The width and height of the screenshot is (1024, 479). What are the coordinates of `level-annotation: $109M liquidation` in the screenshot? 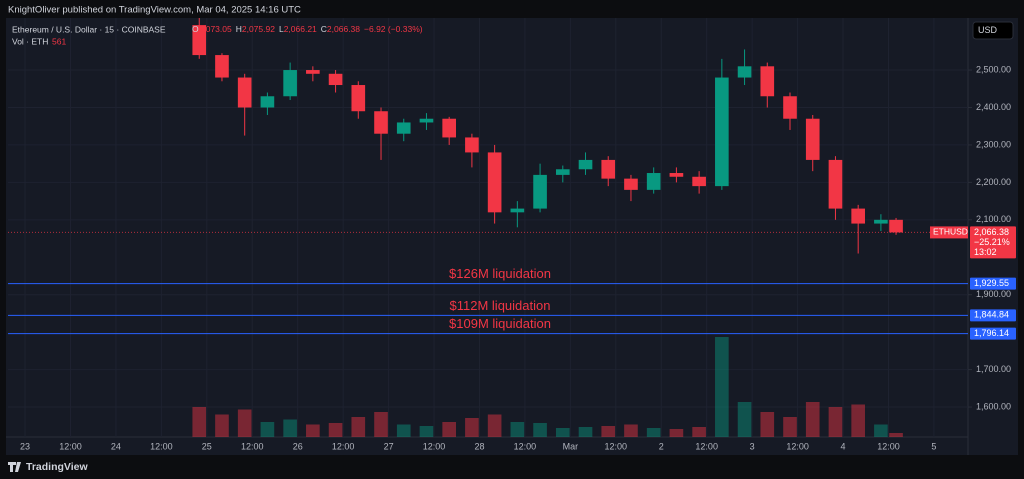 It's located at (500, 323).